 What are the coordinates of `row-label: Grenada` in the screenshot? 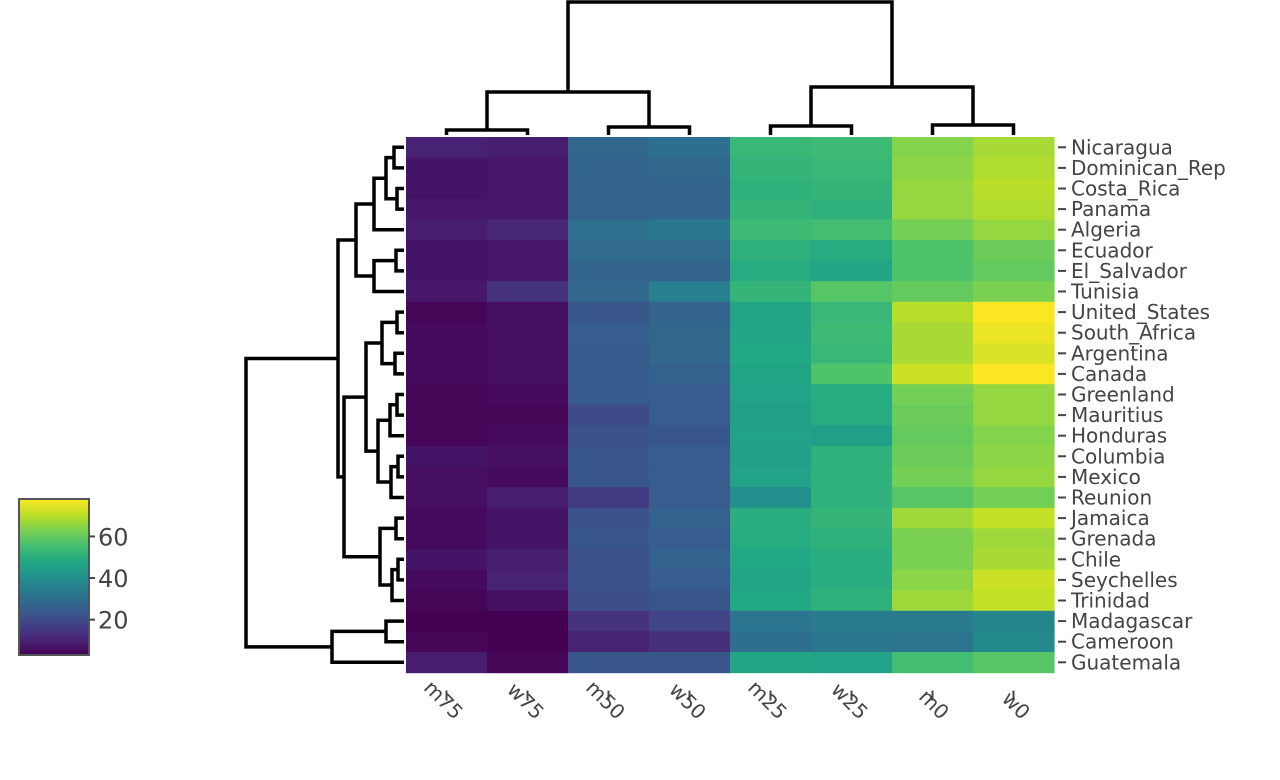 It's located at (1113, 539).